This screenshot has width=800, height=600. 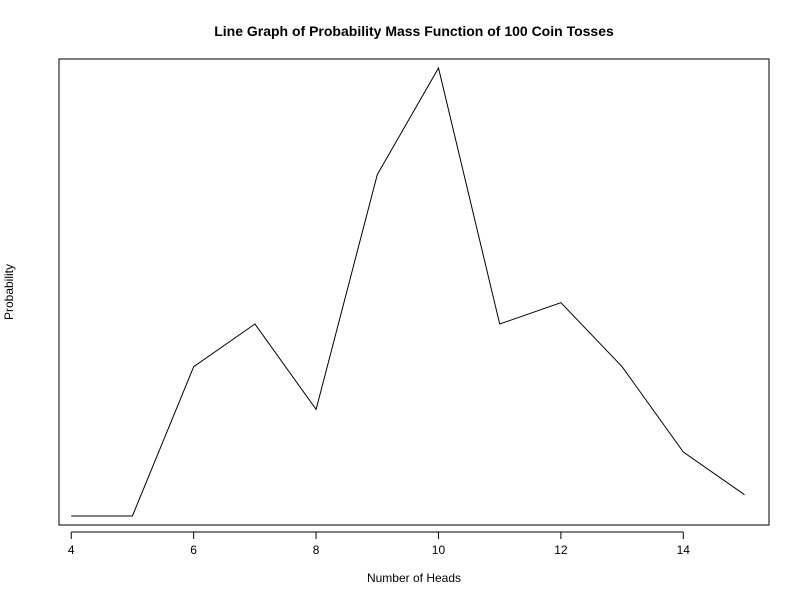 What do you see at coordinates (561, 550) in the screenshot?
I see `x-tick-label: 12` at bounding box center [561, 550].